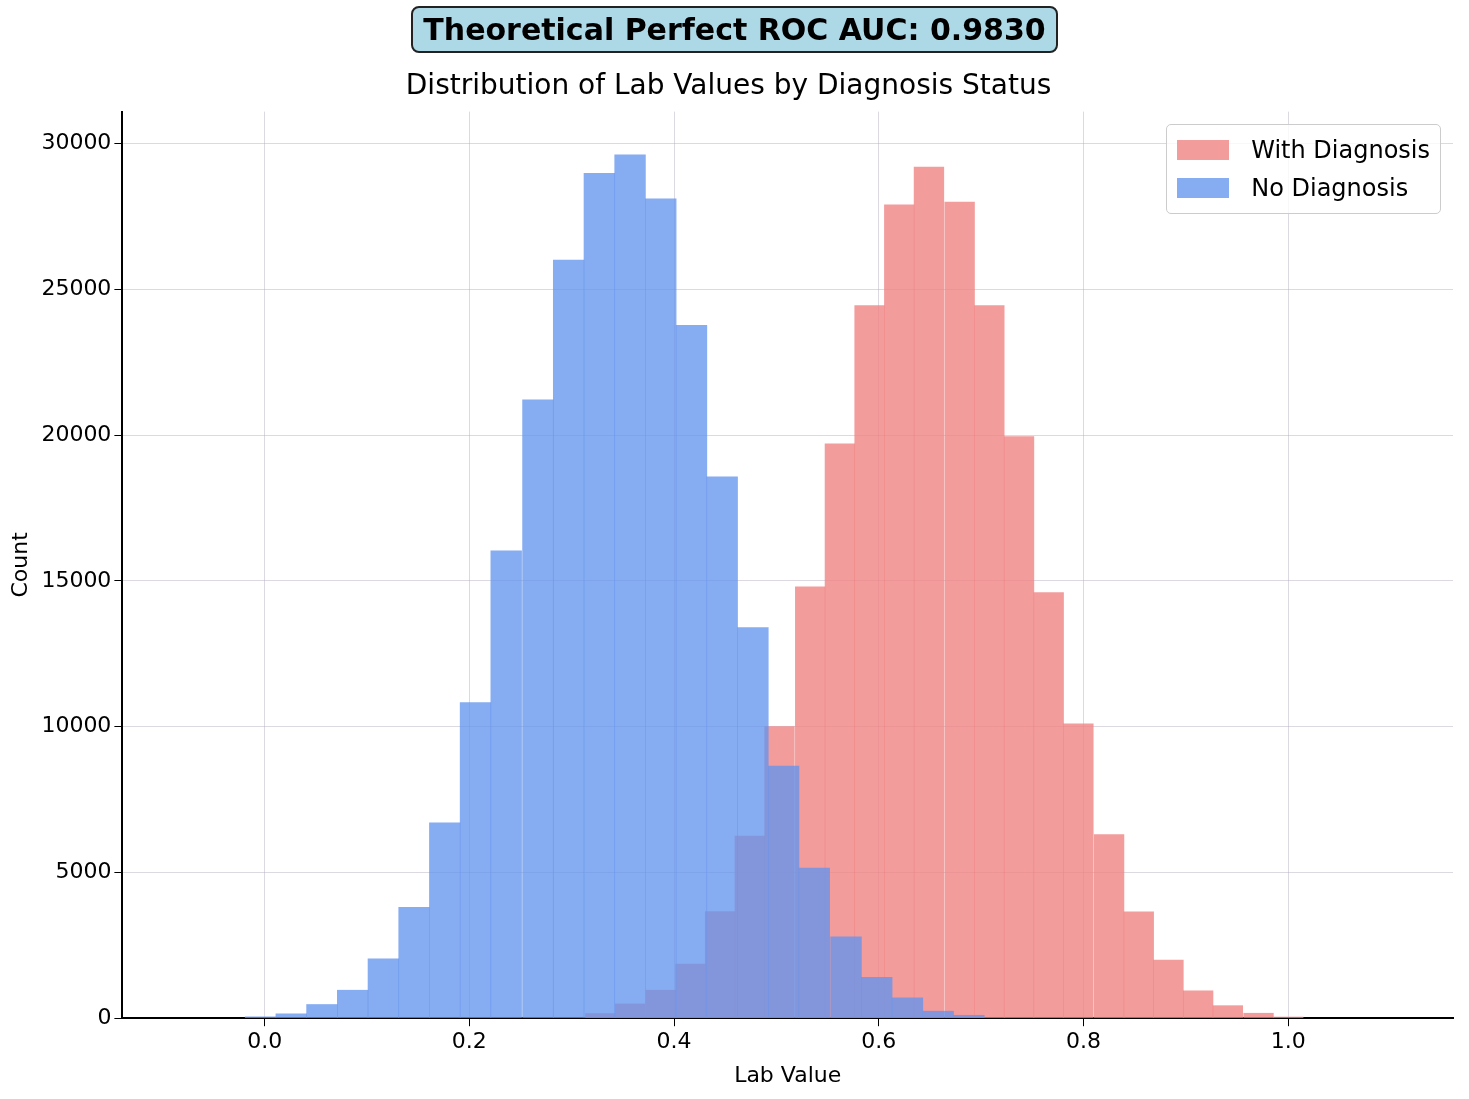  I want to click on text: Theoretical Perfect ROC AUC: 0.9830, so click(734, 29).